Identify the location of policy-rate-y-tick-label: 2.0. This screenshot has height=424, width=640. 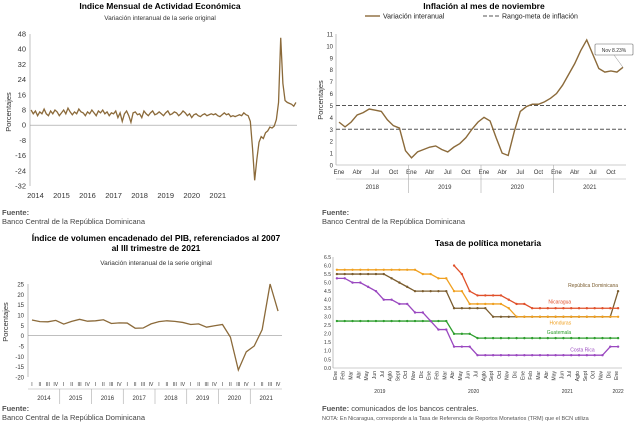
(327, 335).